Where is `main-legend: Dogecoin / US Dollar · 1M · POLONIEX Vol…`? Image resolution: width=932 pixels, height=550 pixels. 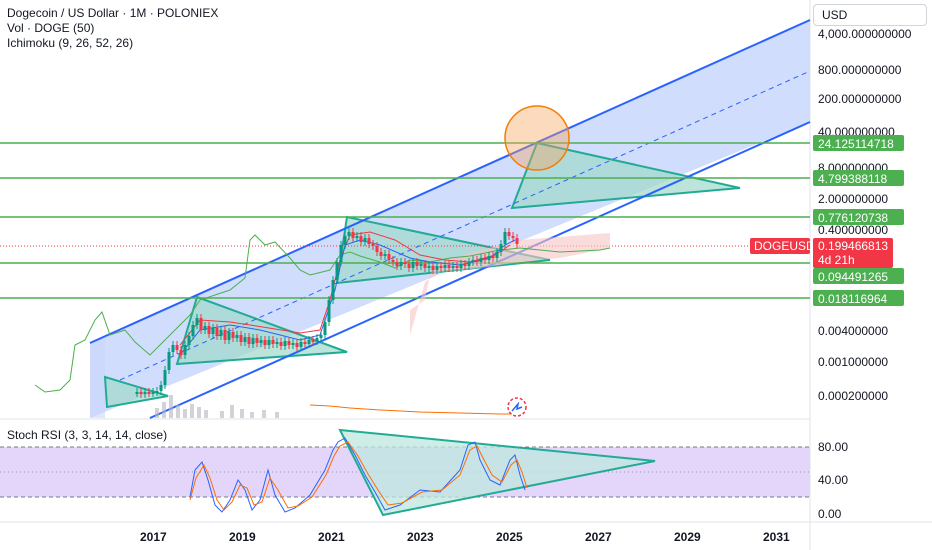
main-legend: Dogecoin / US Dollar · 1M · POLONIEX Vol… is located at coordinates (112, 28).